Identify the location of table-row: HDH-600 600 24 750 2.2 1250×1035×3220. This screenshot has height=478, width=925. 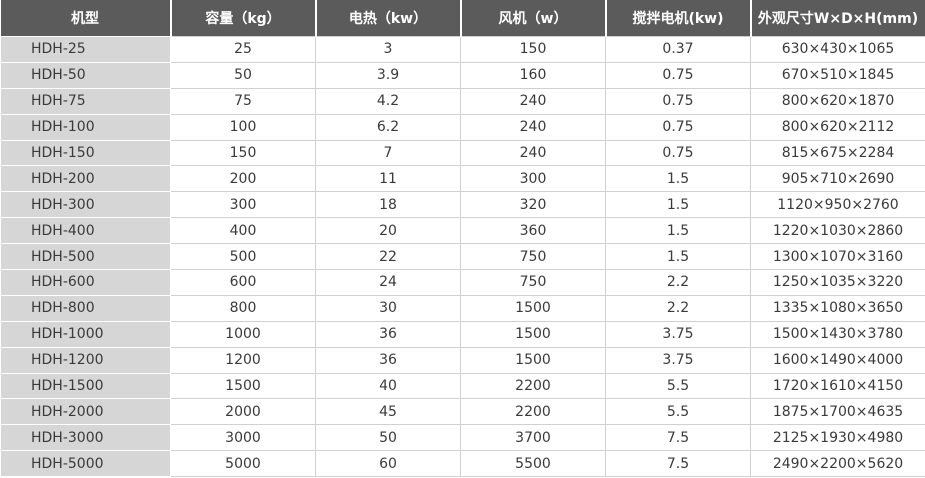
(462, 282).